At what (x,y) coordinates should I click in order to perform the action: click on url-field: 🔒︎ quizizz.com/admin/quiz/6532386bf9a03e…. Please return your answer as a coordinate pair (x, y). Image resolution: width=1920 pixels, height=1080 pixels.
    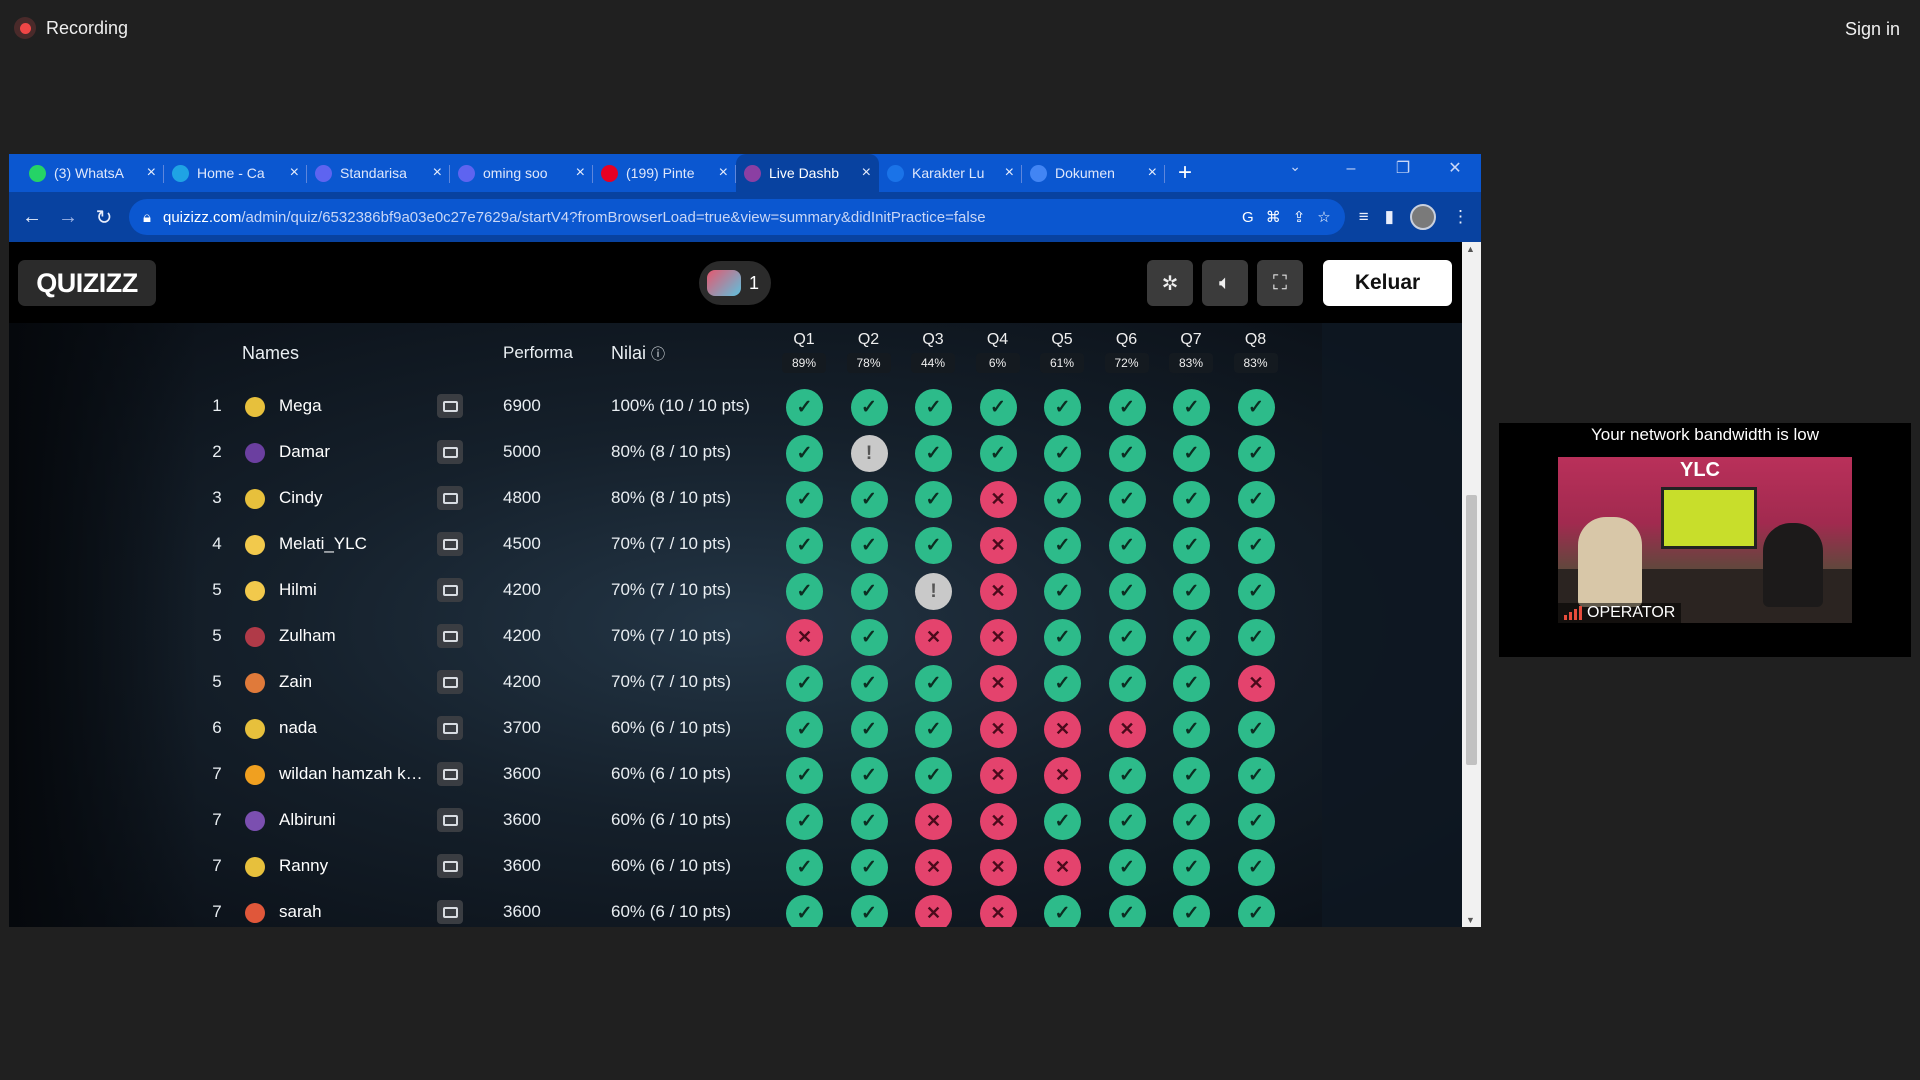
    Looking at the image, I should click on (737, 217).